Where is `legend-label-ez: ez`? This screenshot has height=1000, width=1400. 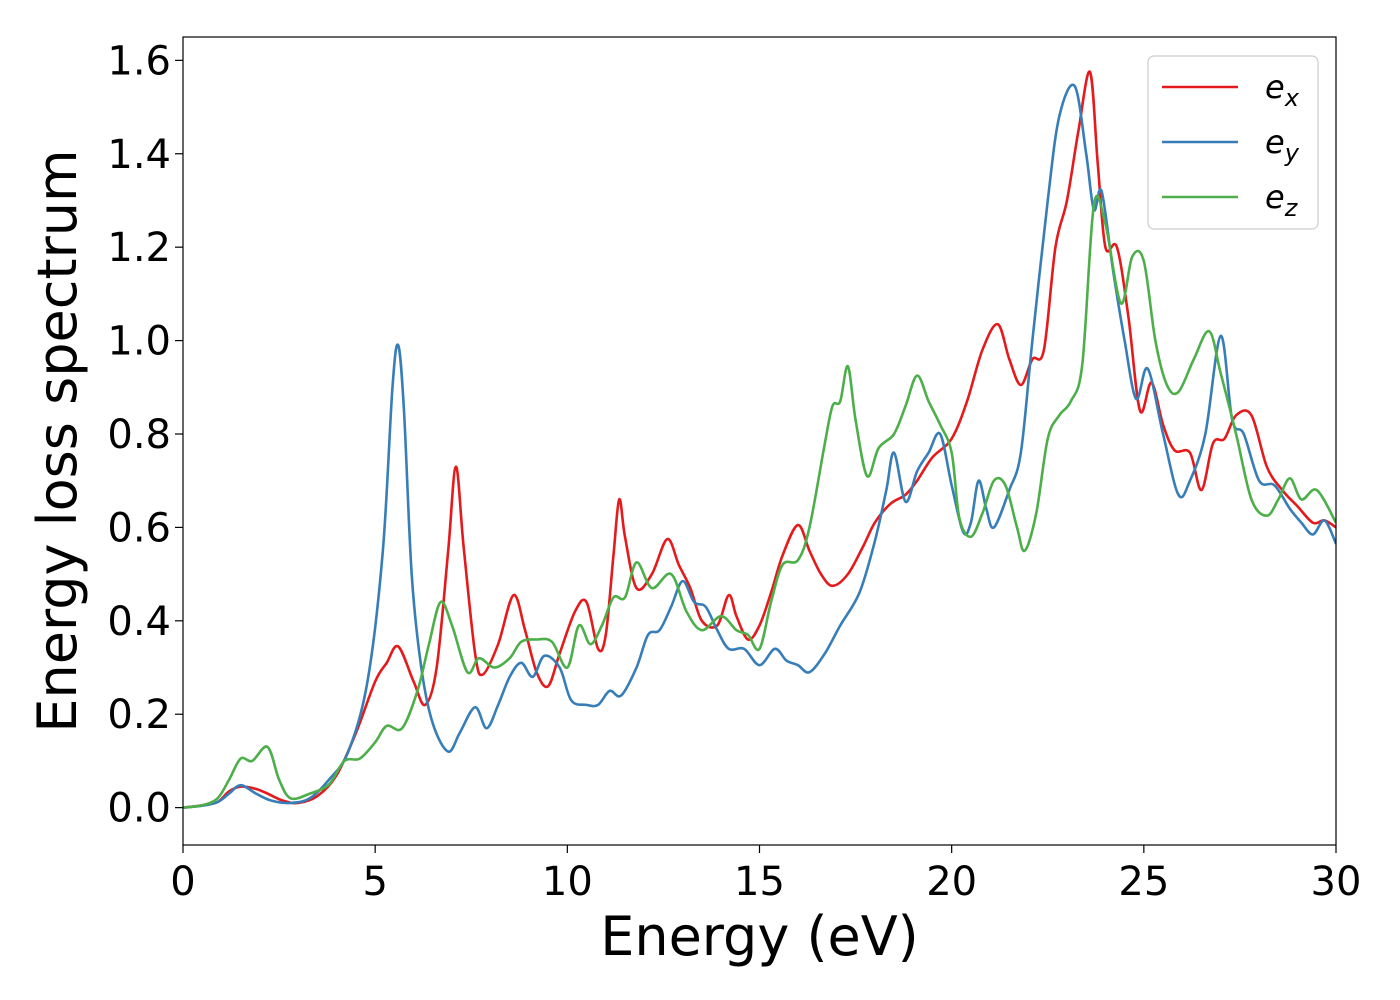
legend-label-ez: ez is located at coordinates (1282, 200).